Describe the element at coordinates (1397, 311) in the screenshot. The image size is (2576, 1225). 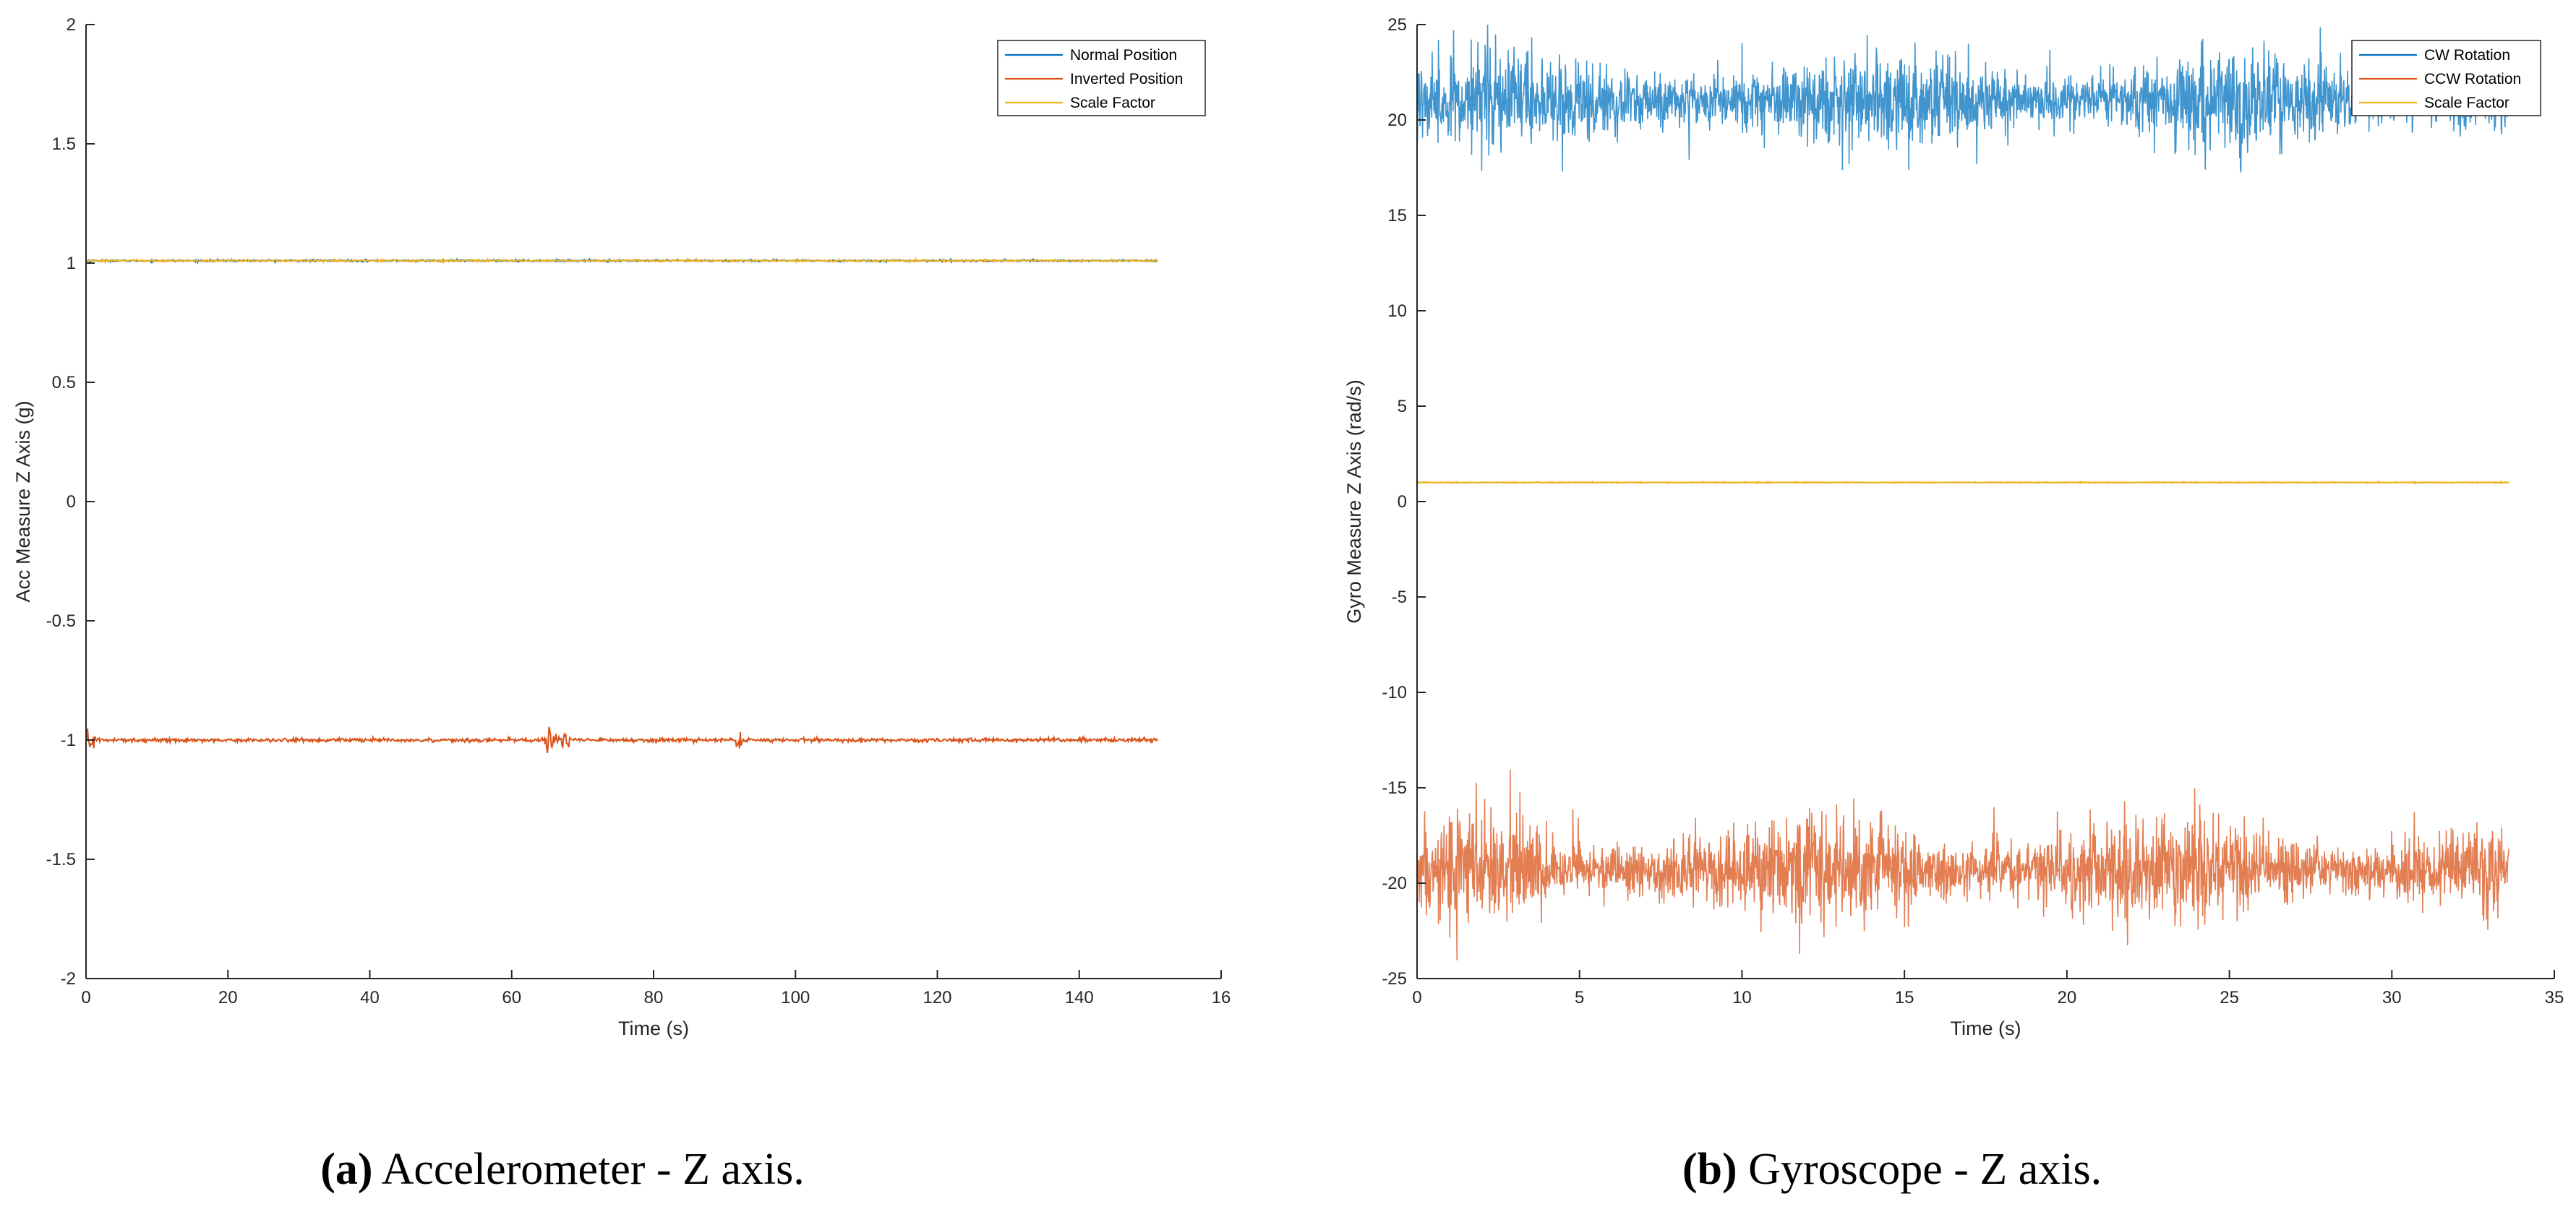
I see `y-tick-label: 10` at that location.